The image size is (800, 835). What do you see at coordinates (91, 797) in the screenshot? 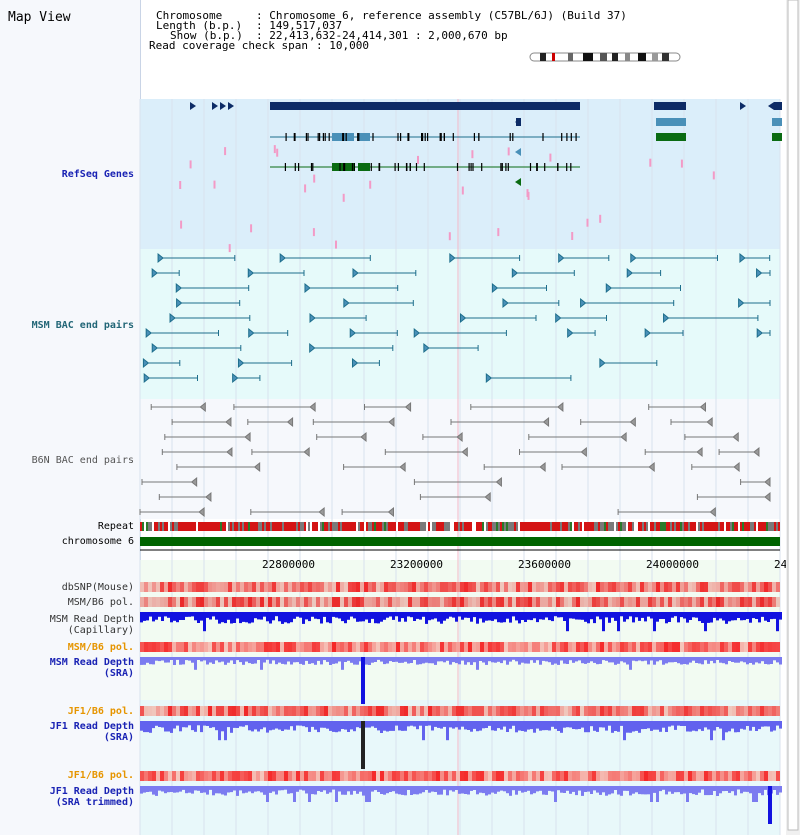
I see `track-label-jf1-depth-trimmed: JF1 Read Depth (SRA trimmed)` at bounding box center [91, 797].